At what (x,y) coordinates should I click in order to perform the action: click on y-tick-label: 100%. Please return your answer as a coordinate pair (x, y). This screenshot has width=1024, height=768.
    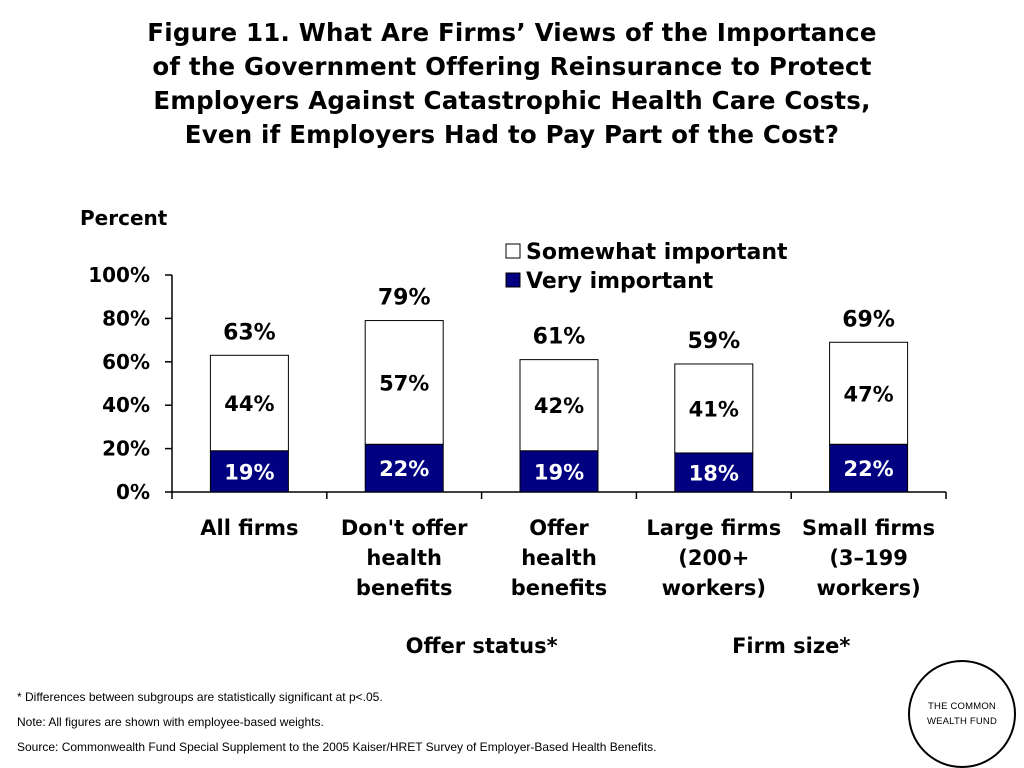
    Looking at the image, I should click on (119, 275).